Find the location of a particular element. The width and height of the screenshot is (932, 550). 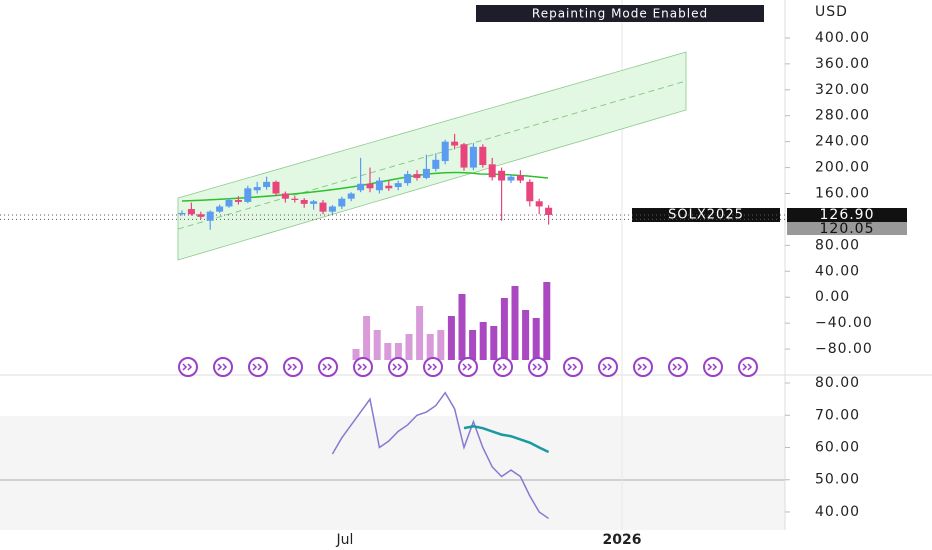

y-tick-label: 0.00 is located at coordinates (832, 297).